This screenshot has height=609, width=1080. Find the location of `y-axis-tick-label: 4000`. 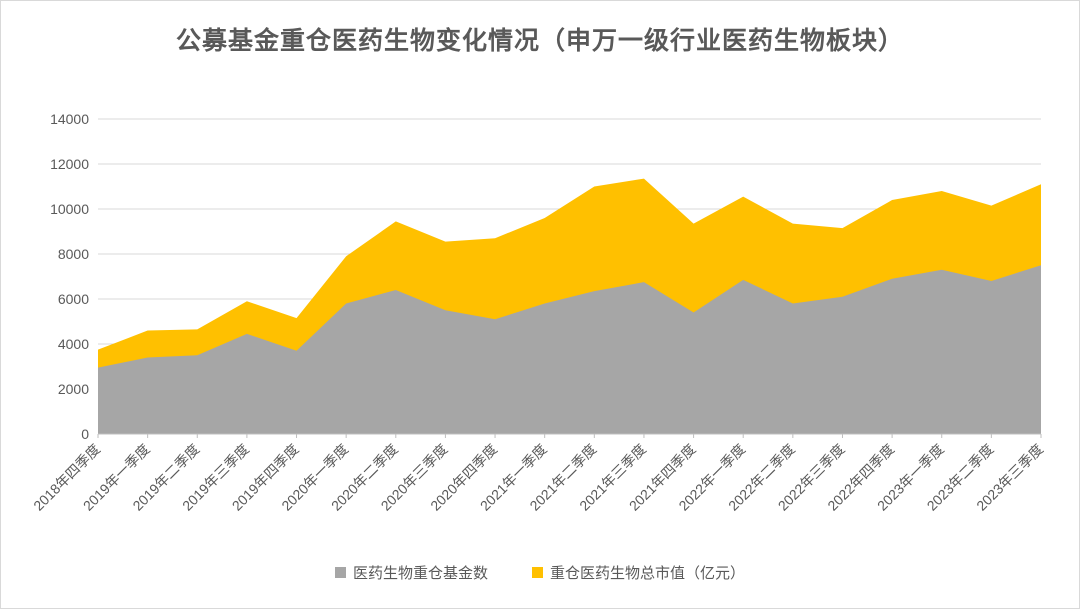

y-axis-tick-label: 4000 is located at coordinates (73, 344).